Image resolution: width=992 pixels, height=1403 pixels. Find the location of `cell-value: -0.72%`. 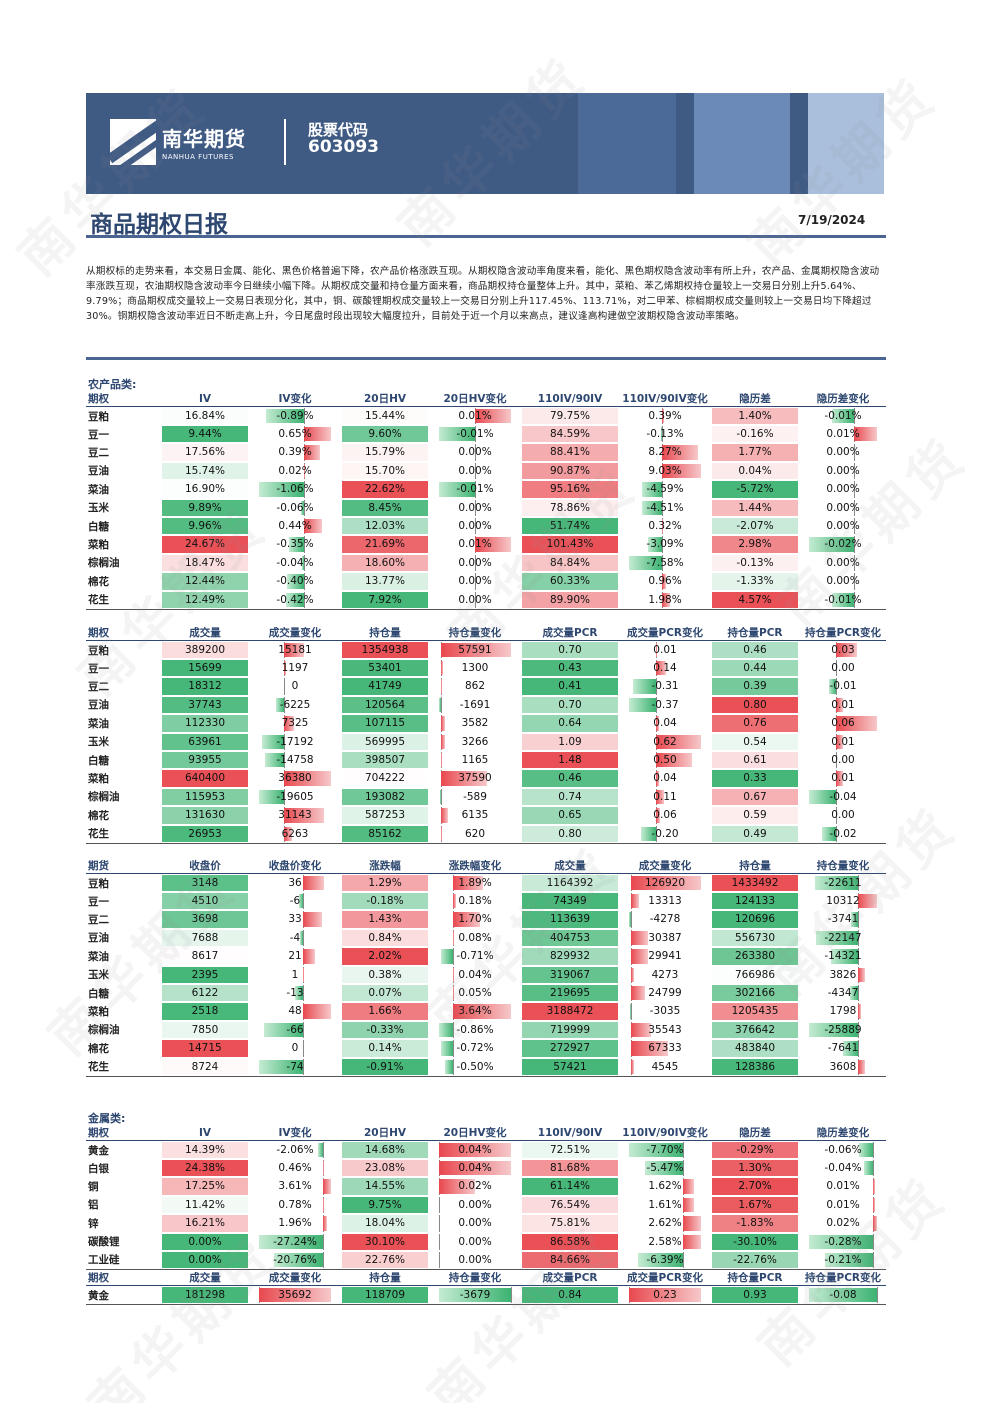

cell-value: -0.72% is located at coordinates (475, 1048).